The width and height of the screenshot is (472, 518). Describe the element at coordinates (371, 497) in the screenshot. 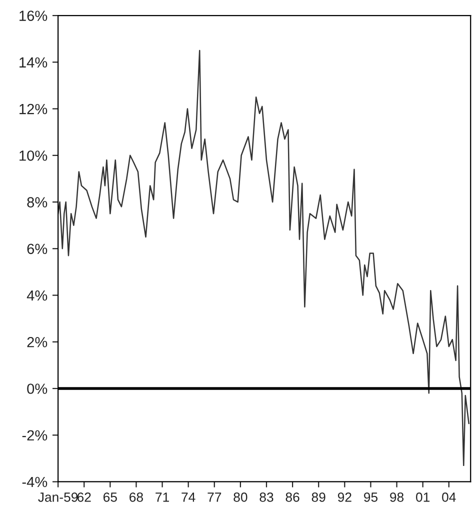

I see `x-tick-label: 95` at that location.